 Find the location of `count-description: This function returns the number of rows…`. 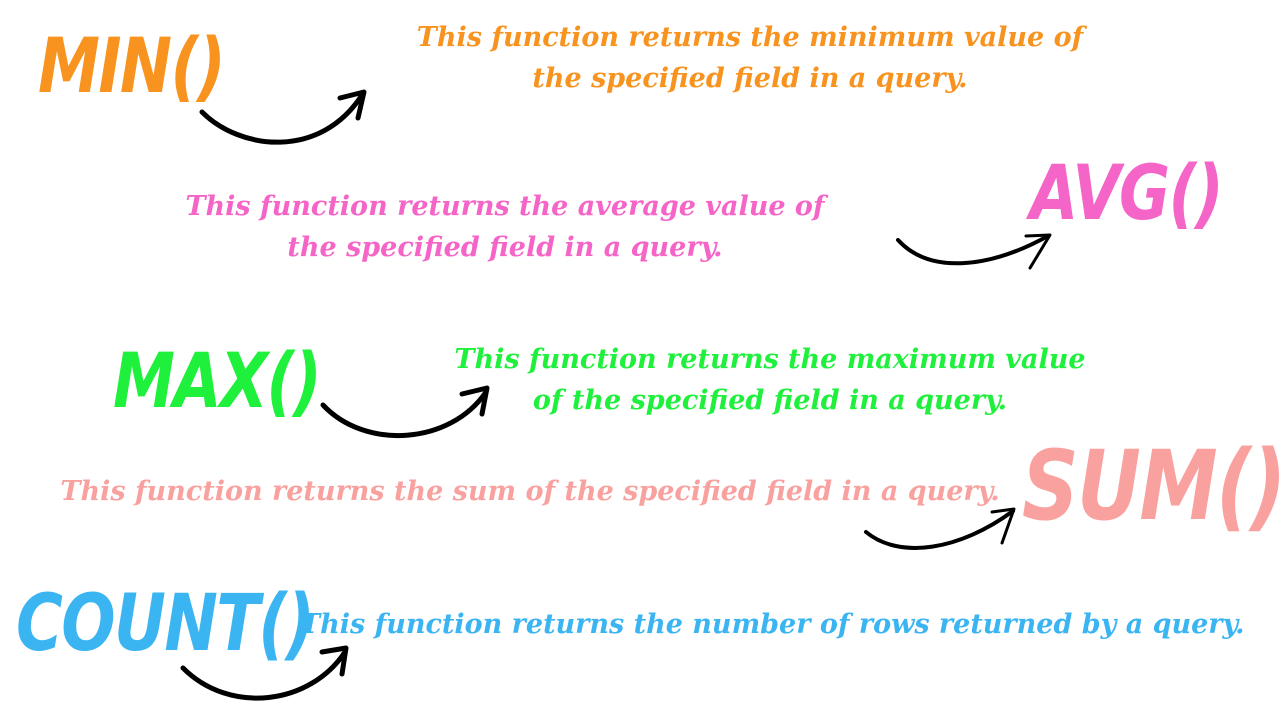

count-description: This function returns the number of rows… is located at coordinates (772, 625).